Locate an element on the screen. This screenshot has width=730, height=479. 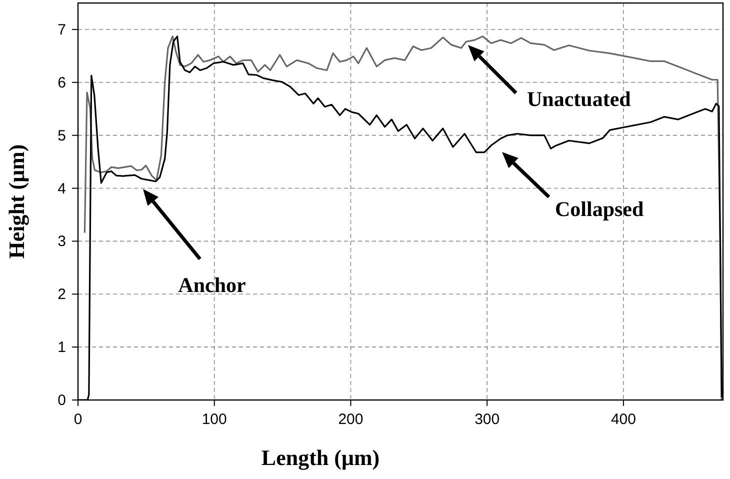
y-tick-label: 7 is located at coordinates (62, 29).